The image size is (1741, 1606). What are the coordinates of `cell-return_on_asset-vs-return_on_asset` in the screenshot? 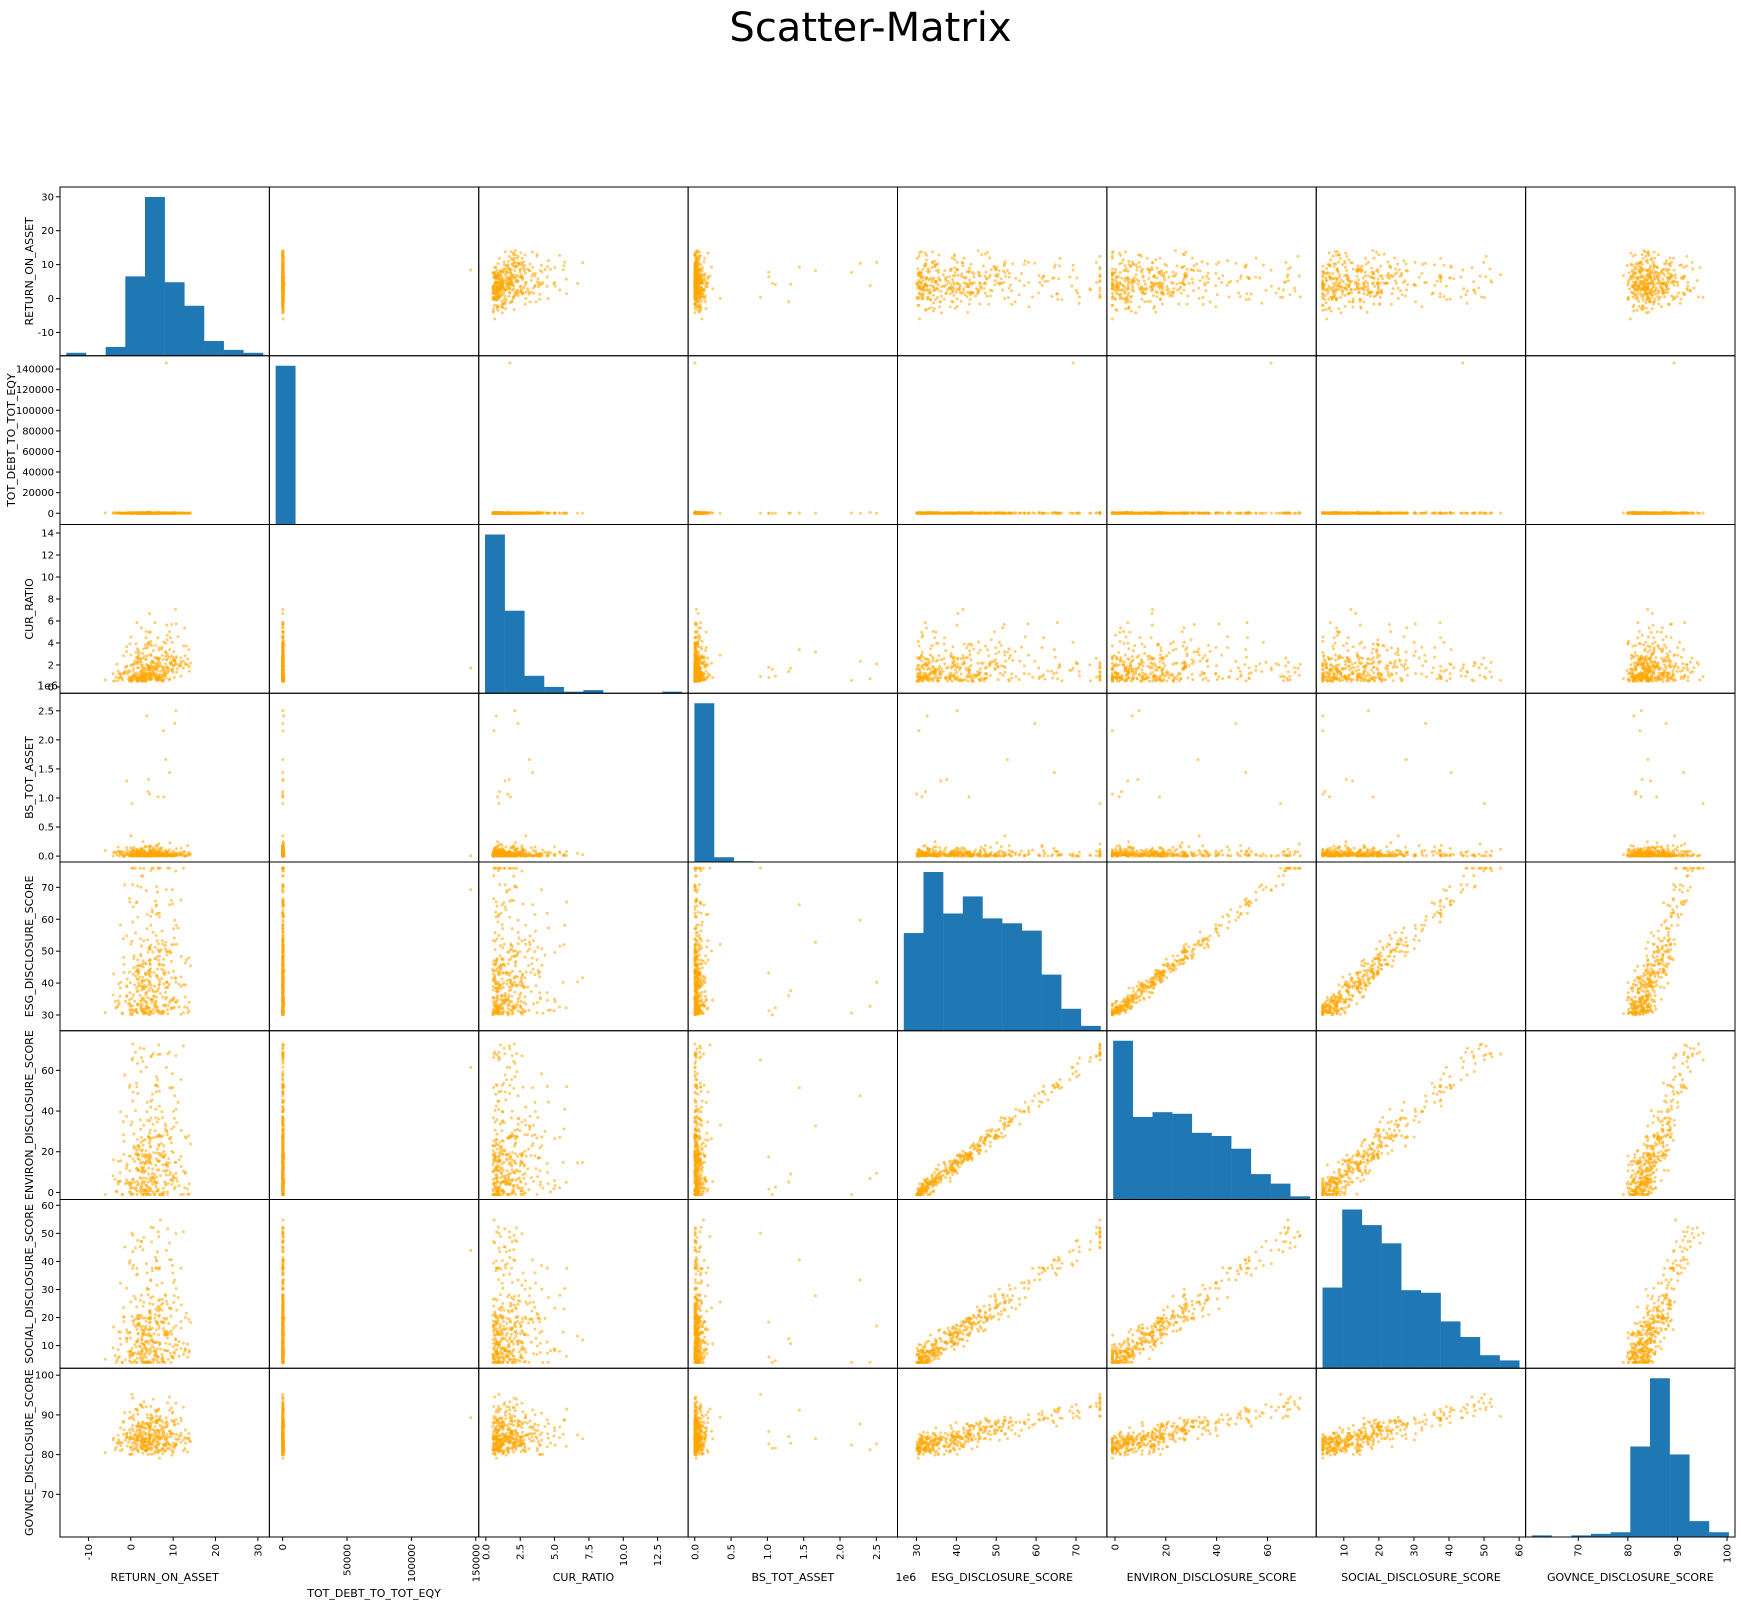 It's located at (164, 271).